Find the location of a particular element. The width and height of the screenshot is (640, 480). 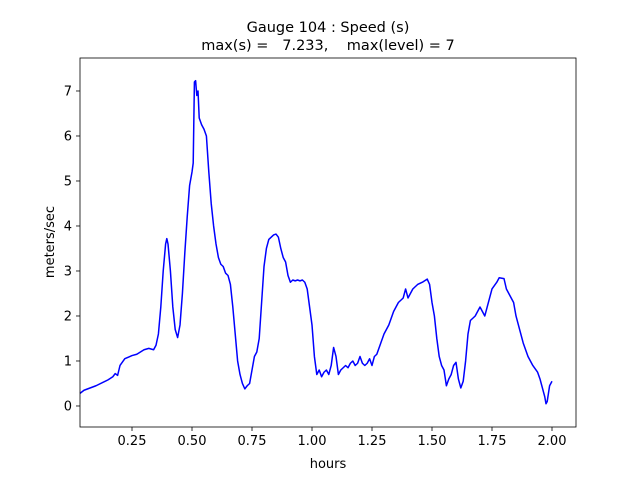

x-tick-label: 1.50 is located at coordinates (432, 441).